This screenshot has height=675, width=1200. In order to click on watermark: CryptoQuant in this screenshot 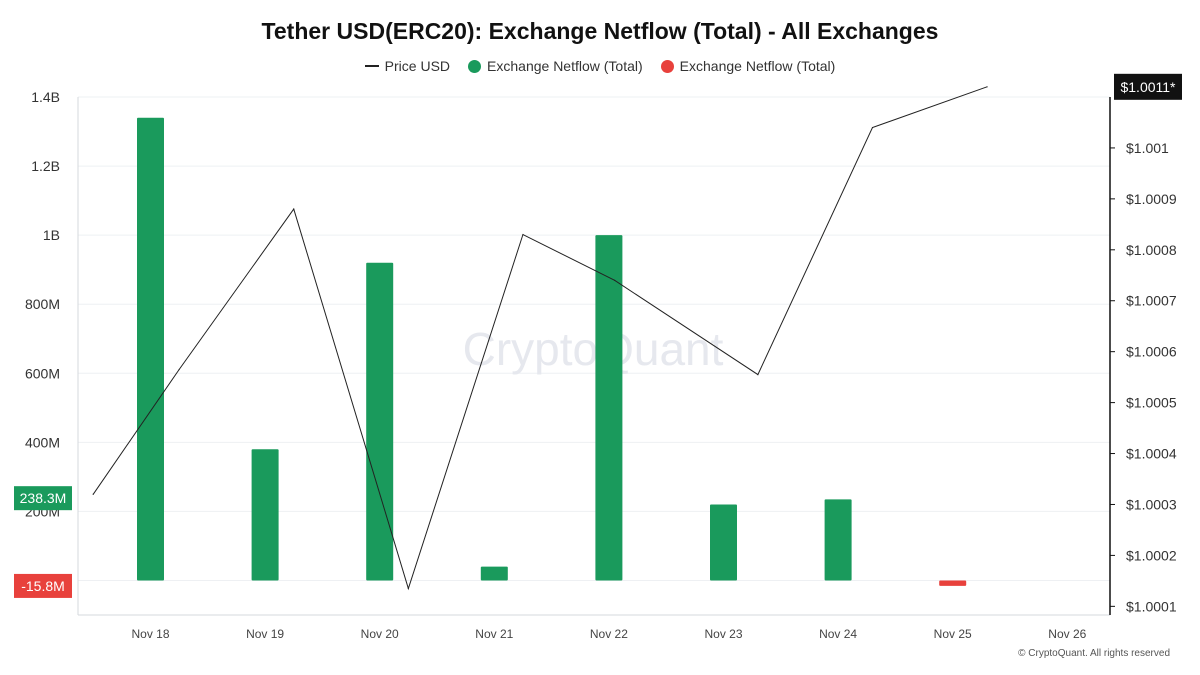, I will do `click(593, 349)`.